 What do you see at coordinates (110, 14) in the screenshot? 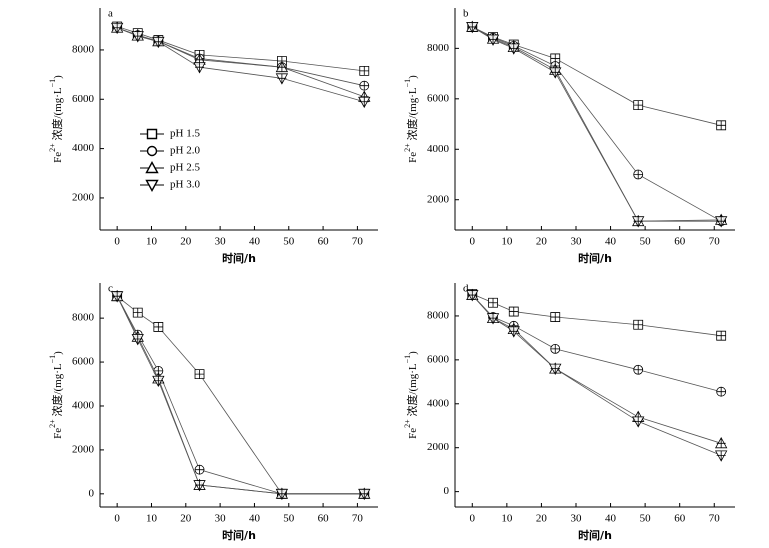
I see `panel-label: a` at bounding box center [110, 14].